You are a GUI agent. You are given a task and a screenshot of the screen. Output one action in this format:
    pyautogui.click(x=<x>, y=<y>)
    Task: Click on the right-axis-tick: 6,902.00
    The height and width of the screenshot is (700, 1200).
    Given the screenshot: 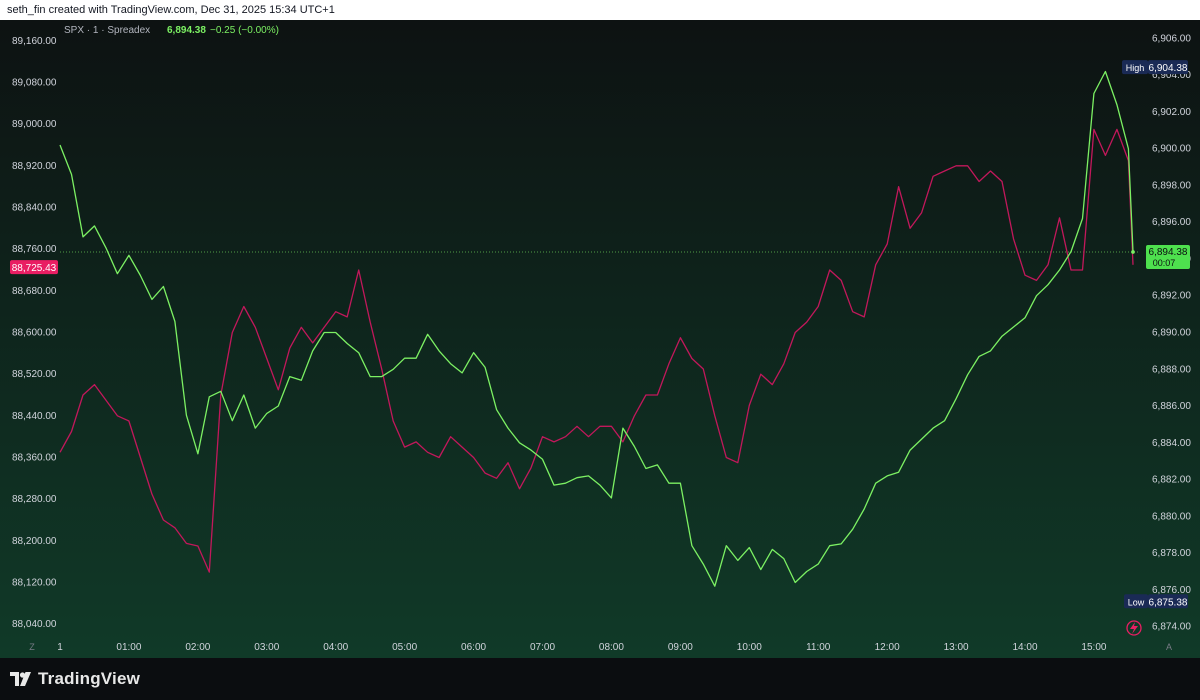 What is the action you would take?
    pyautogui.click(x=1171, y=112)
    